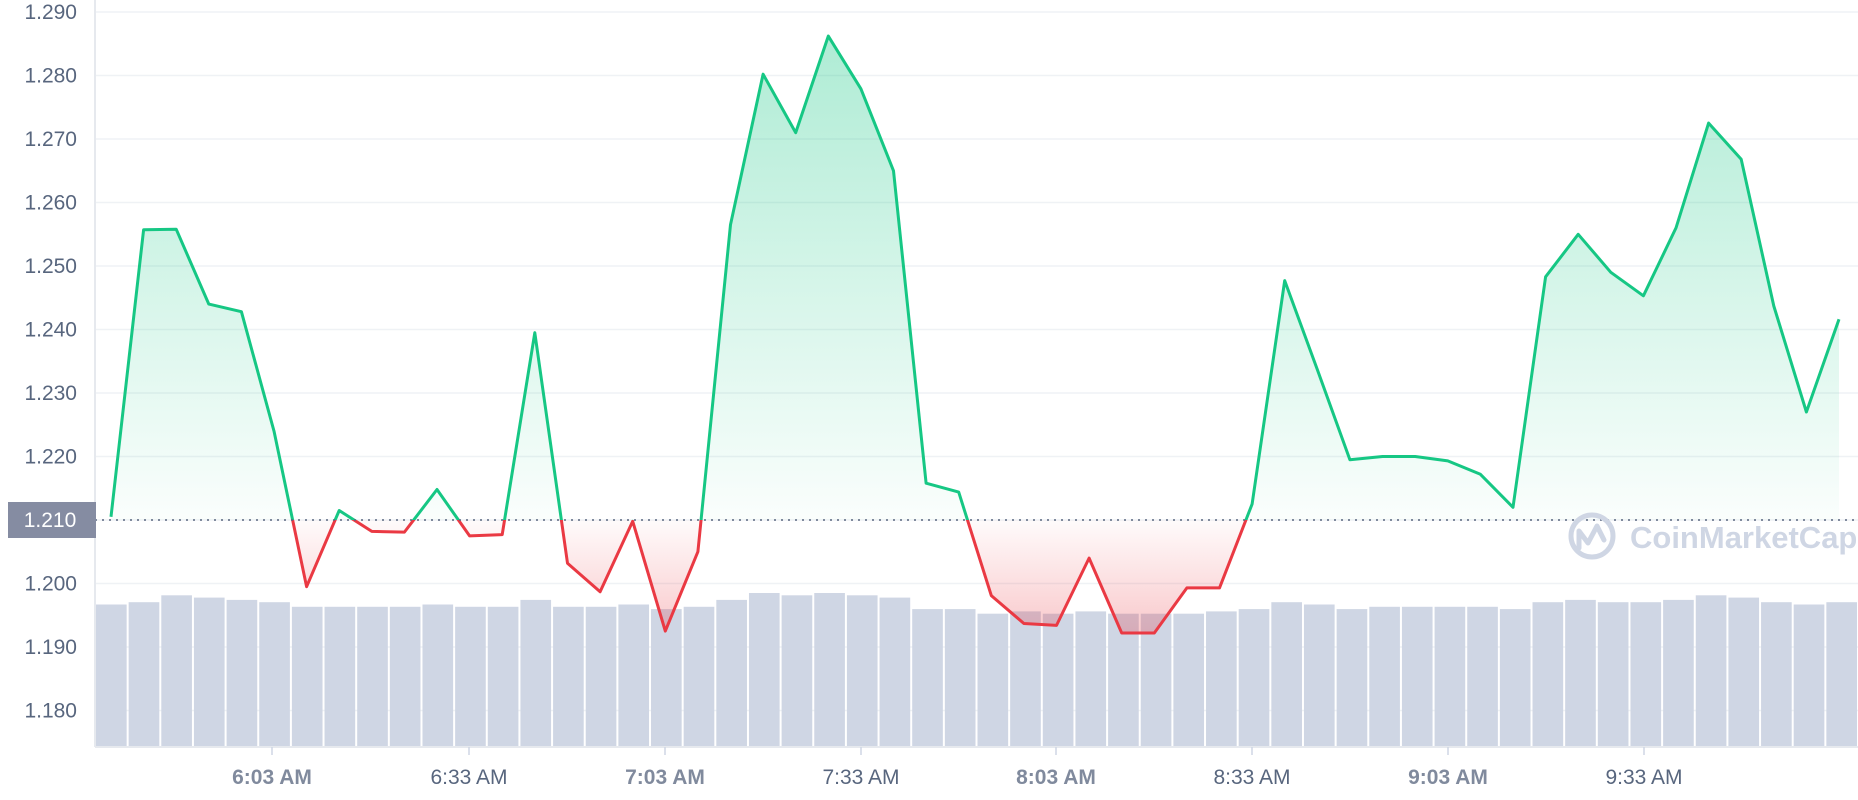 The width and height of the screenshot is (1858, 800). What do you see at coordinates (50, 711) in the screenshot?
I see `y-tick-label: 1.180` at bounding box center [50, 711].